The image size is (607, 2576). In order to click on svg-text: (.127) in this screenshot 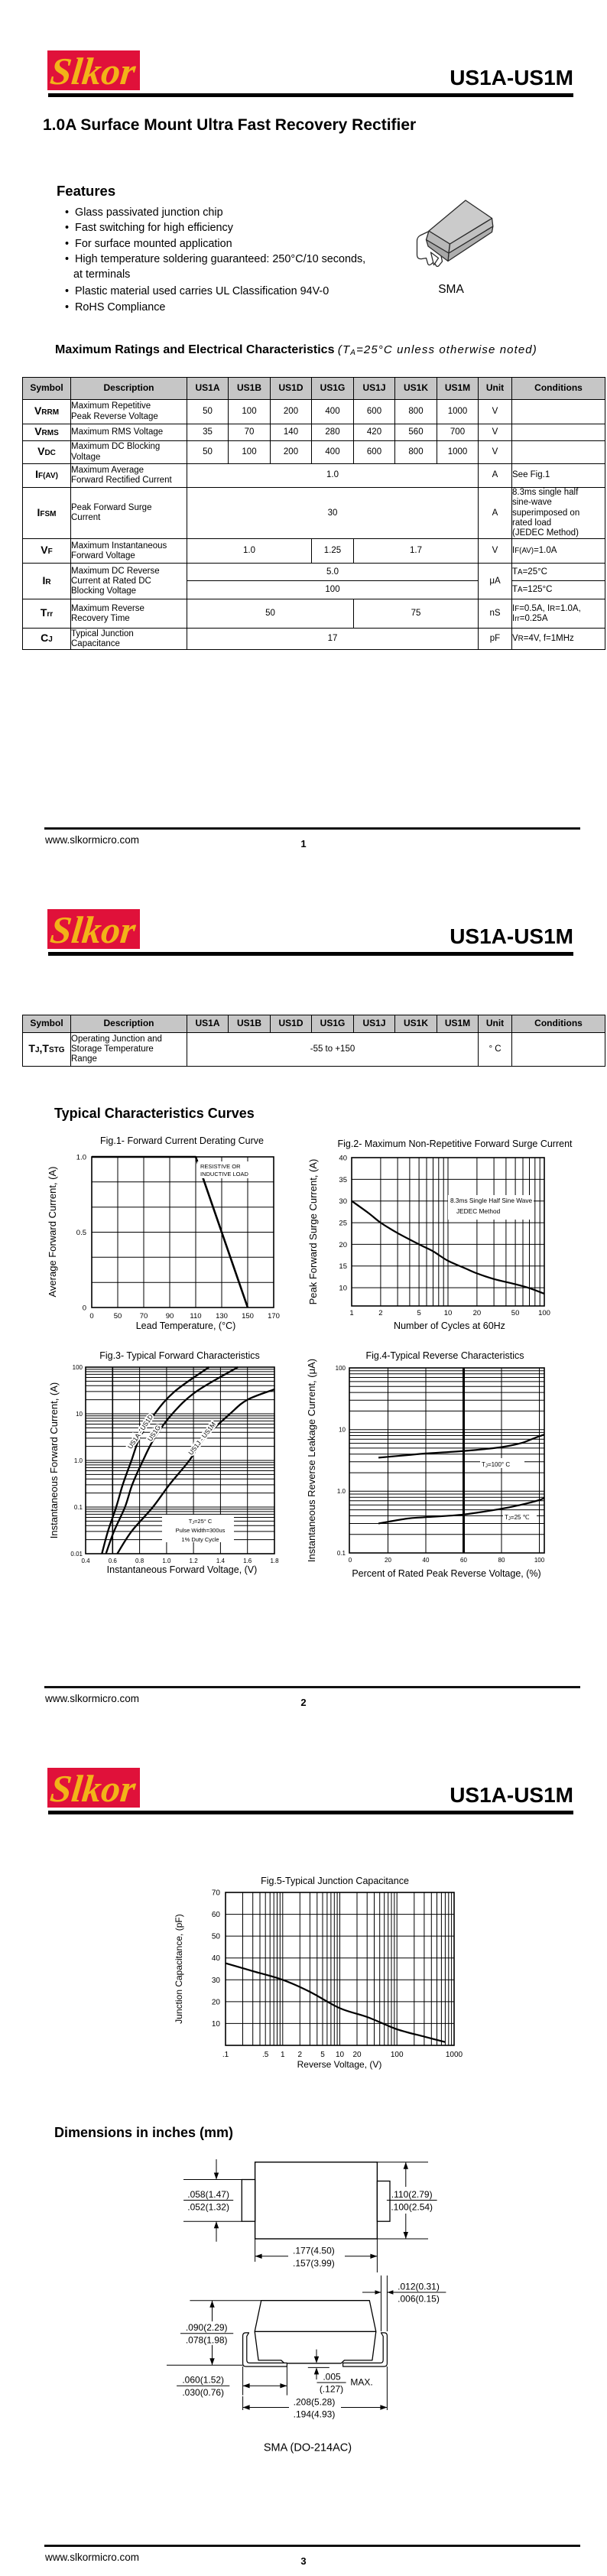, I will do `click(331, 2390)`.